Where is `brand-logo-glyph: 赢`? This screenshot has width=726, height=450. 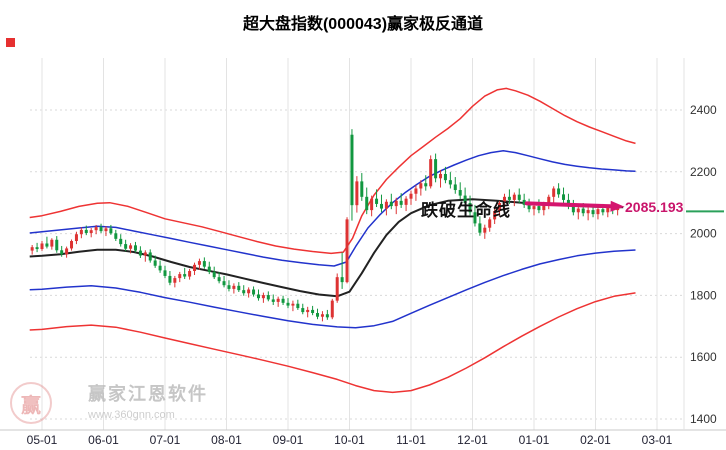 brand-logo-glyph: 赢 is located at coordinates (31, 405).